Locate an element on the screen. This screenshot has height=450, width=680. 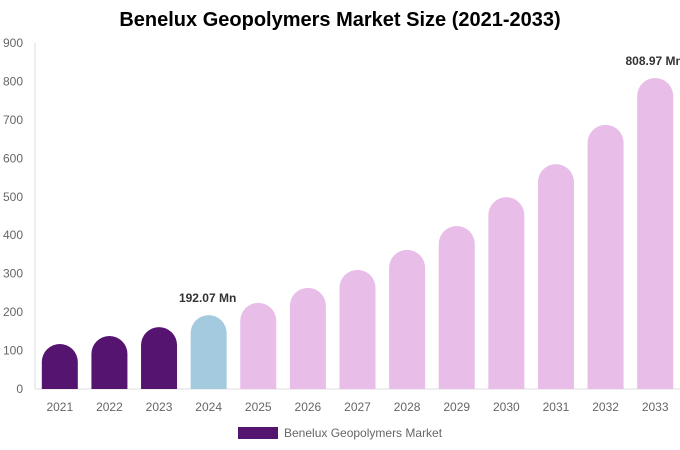
x-tick-label: 2032 is located at coordinates (605, 407).